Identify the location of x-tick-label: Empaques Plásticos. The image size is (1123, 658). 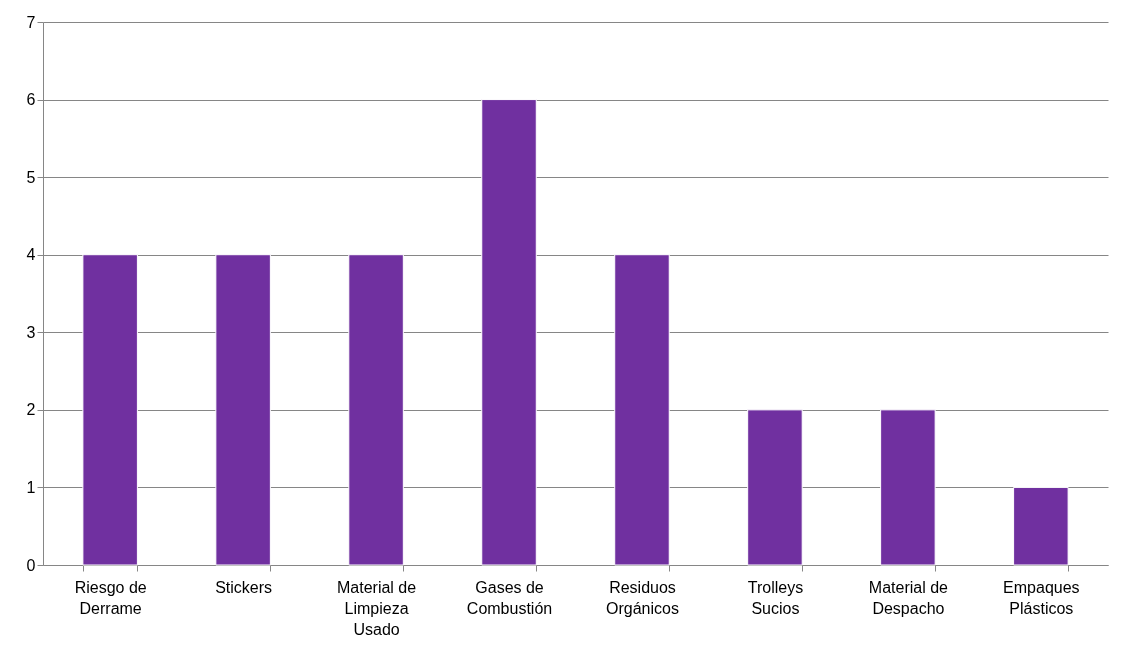
(1041, 597).